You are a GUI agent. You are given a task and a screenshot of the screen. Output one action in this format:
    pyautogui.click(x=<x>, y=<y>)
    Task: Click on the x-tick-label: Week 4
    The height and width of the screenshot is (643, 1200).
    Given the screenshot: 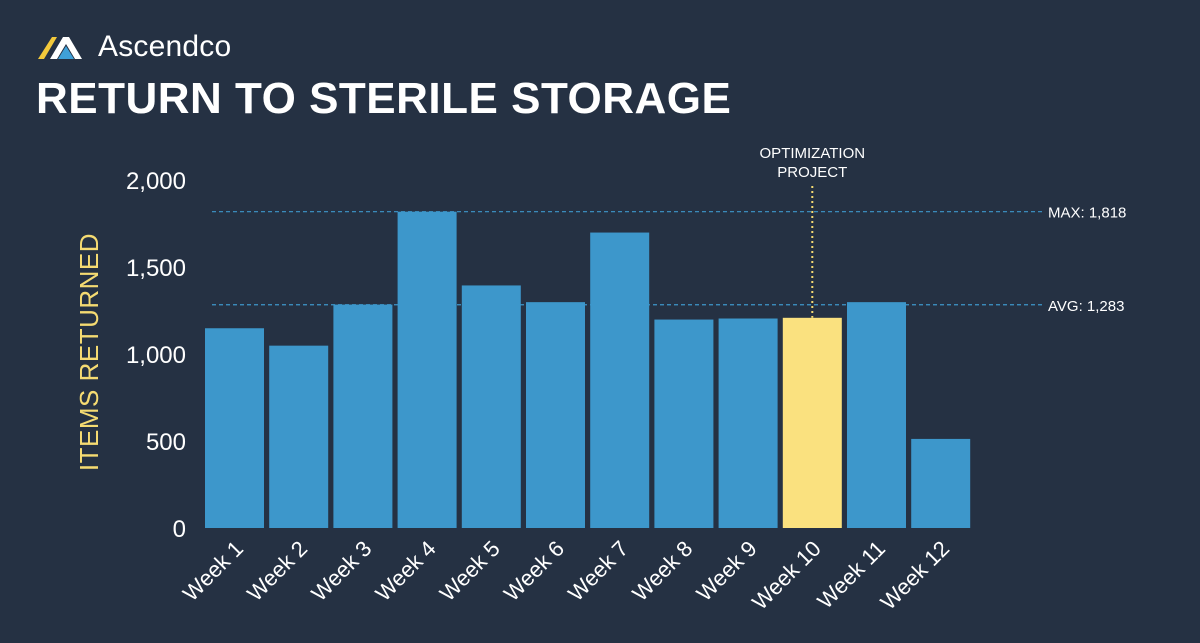 What is the action you would take?
    pyautogui.click(x=405, y=571)
    